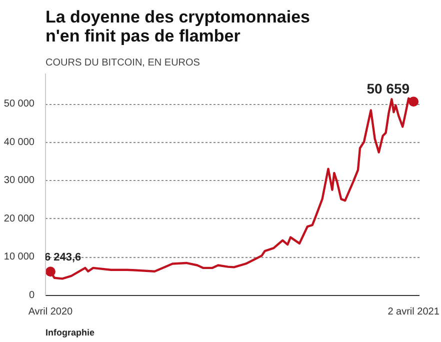  What do you see at coordinates (414, 312) in the screenshot?
I see `x-tick-label: 2 avril 2021` at bounding box center [414, 312].